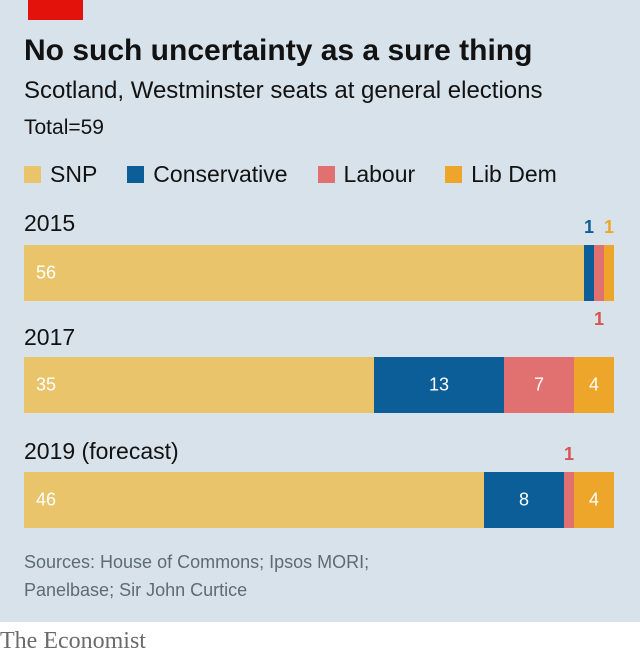 The image size is (640, 658). Describe the element at coordinates (305, 174) in the screenshot. I see `legend: SNP Conservative Labour Lib Dem` at that location.